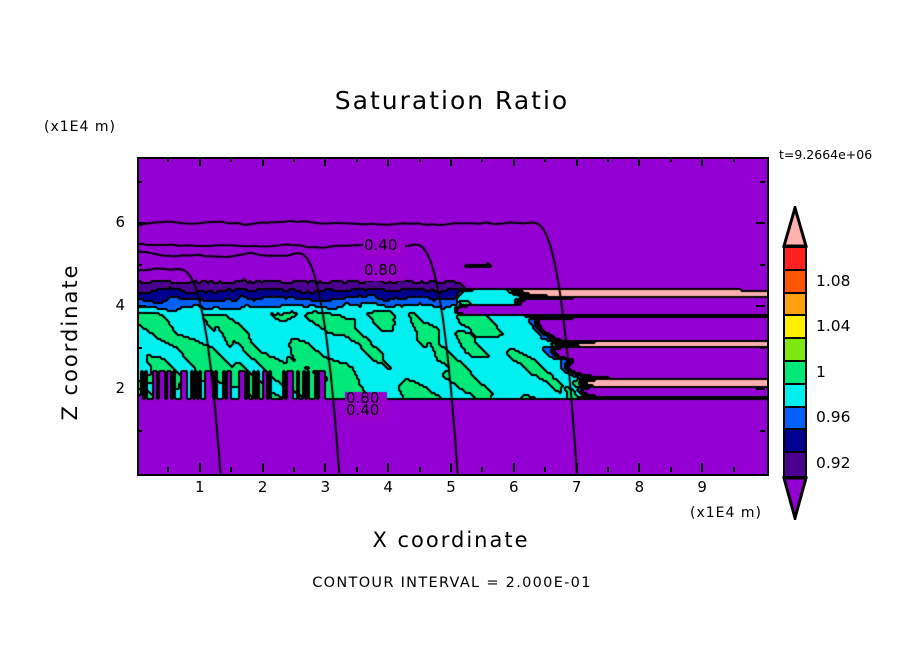  Describe the element at coordinates (70, 342) in the screenshot. I see `y-axis-title: Z coordinate` at that location.